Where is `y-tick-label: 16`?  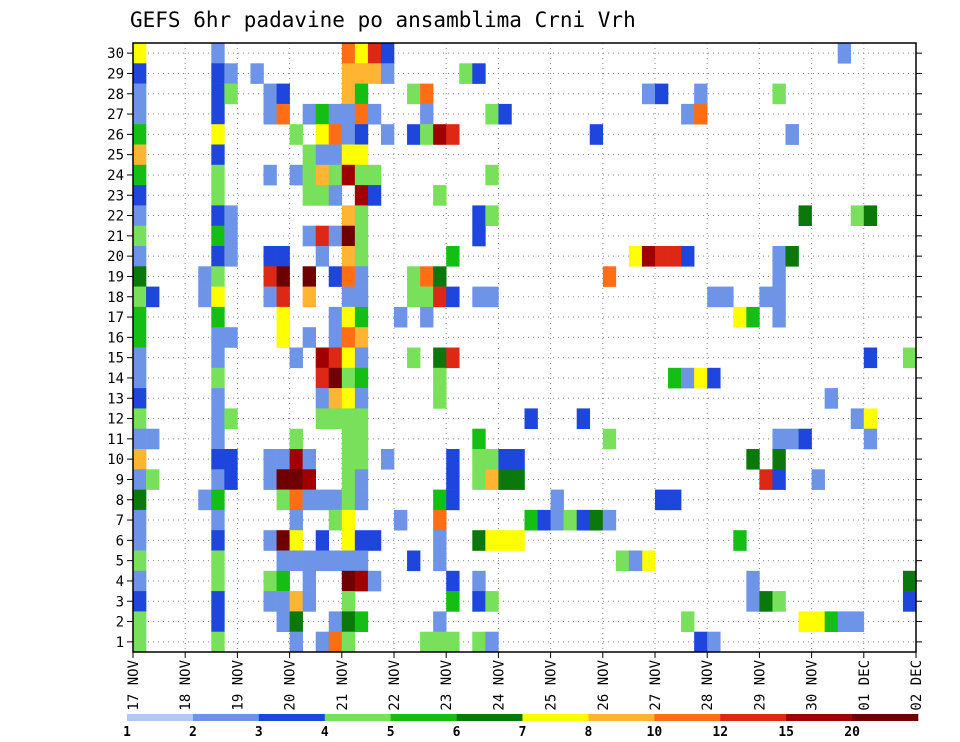 y-tick-label: 16 is located at coordinates (115, 338).